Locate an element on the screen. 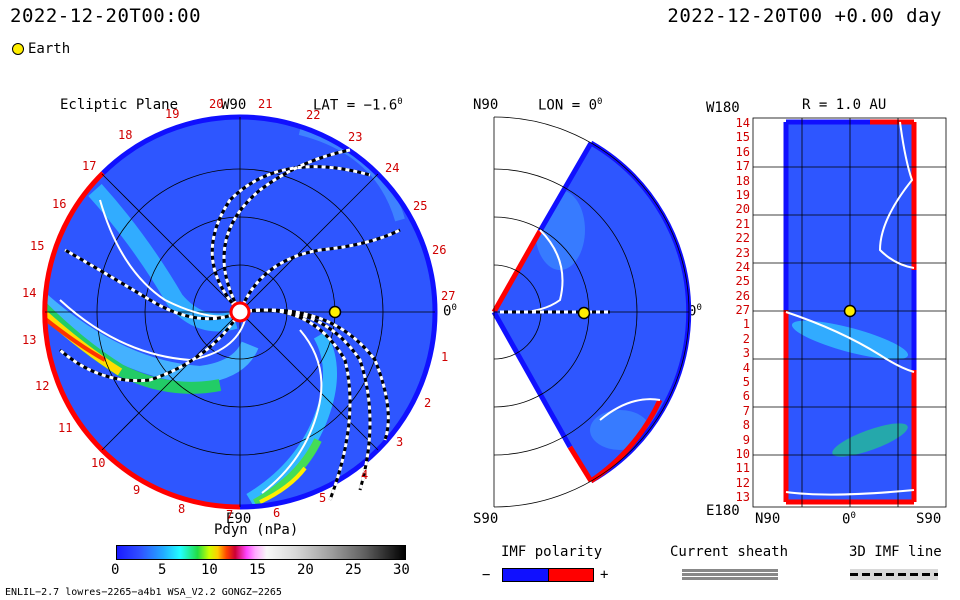  imf-plus-label: + is located at coordinates (604, 575).